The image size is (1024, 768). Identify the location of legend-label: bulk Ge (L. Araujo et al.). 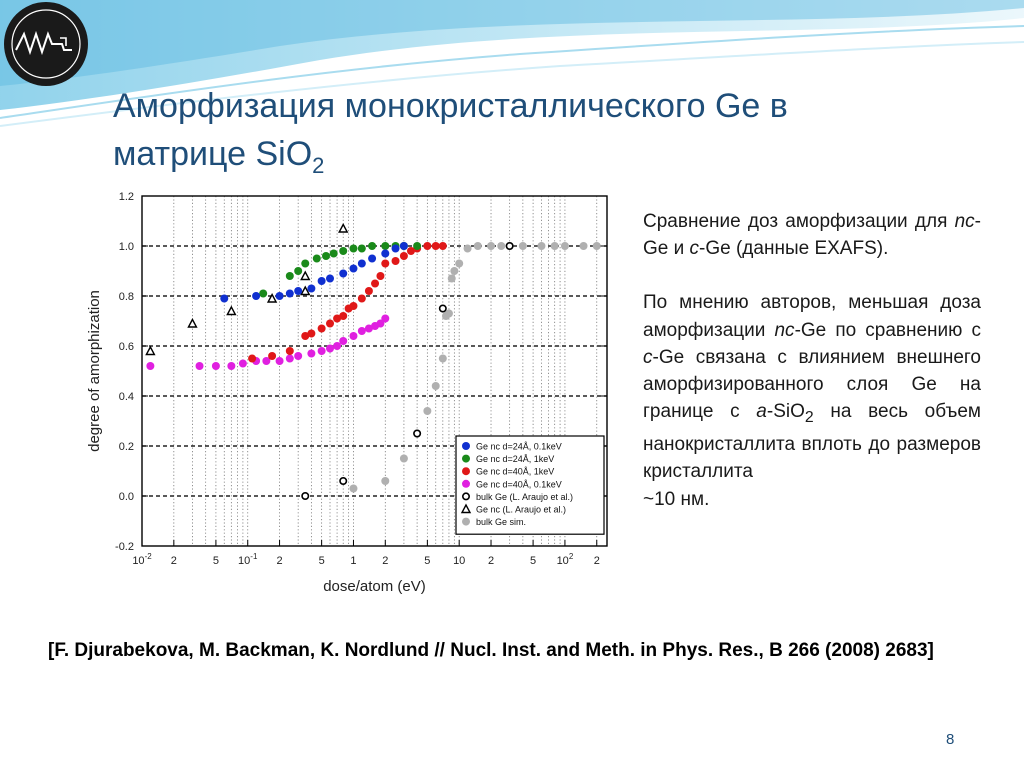
(524, 497).